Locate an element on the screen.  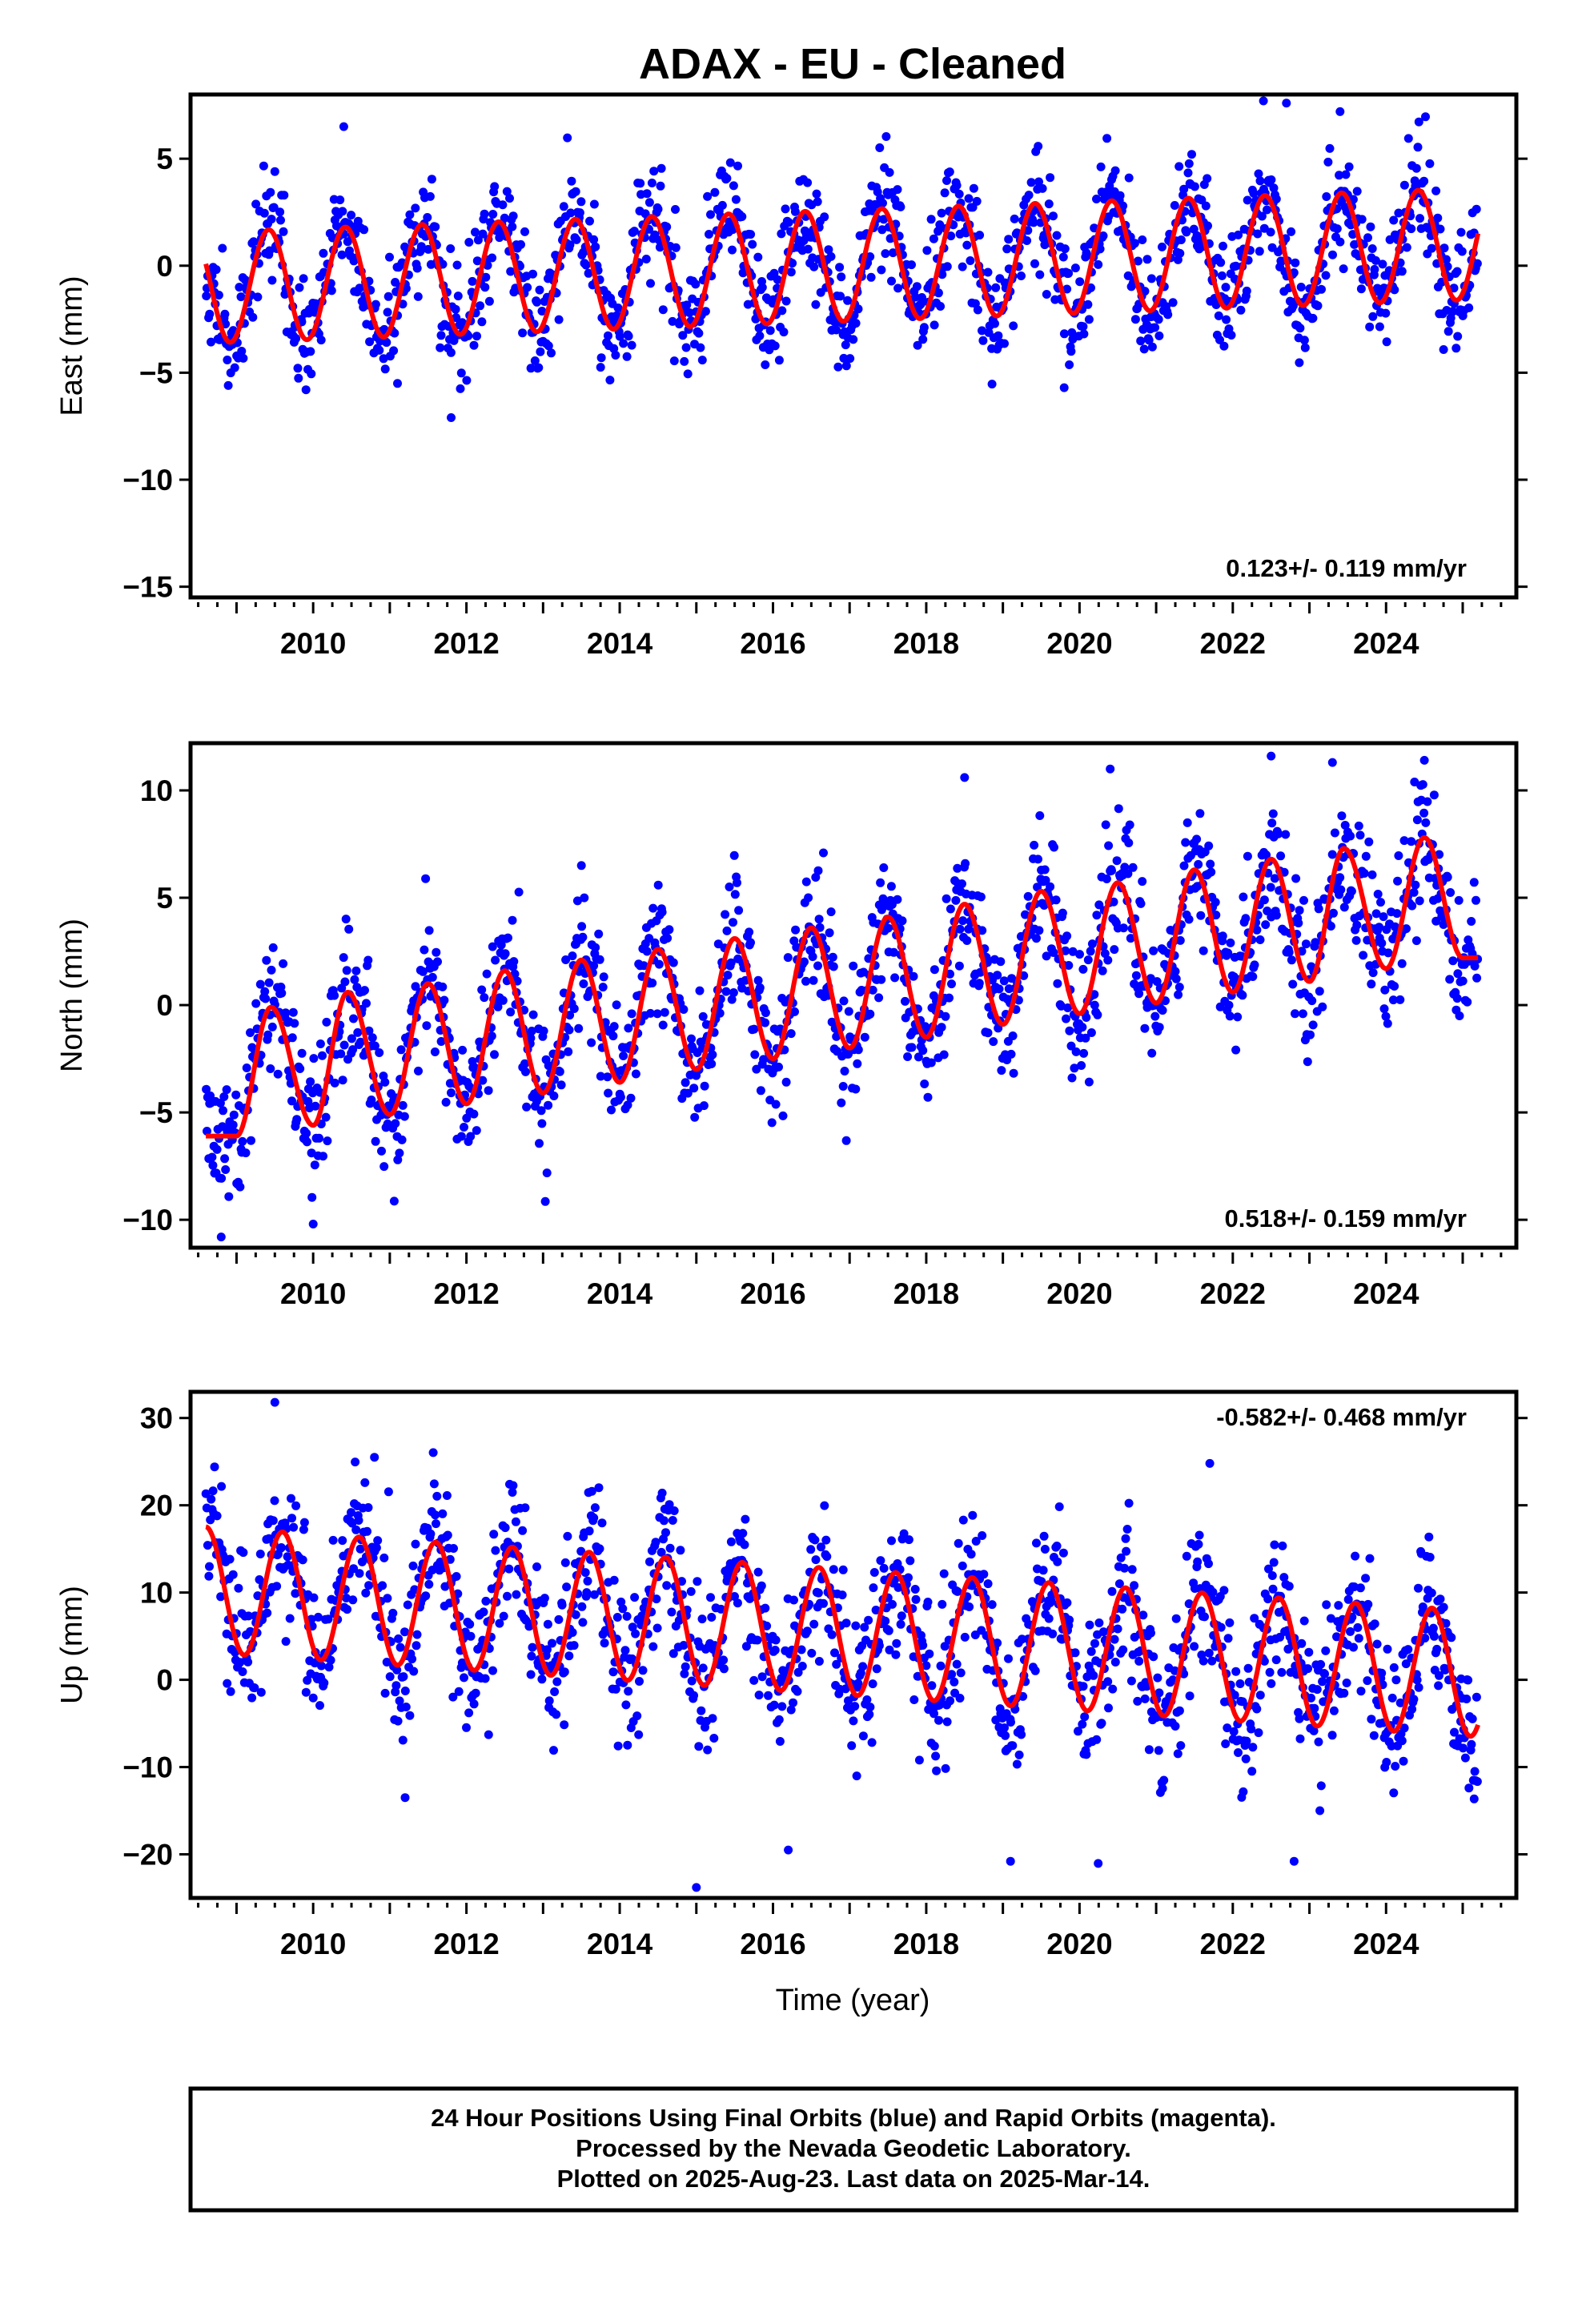
x-tick-label: 2018 is located at coordinates (926, 1944).